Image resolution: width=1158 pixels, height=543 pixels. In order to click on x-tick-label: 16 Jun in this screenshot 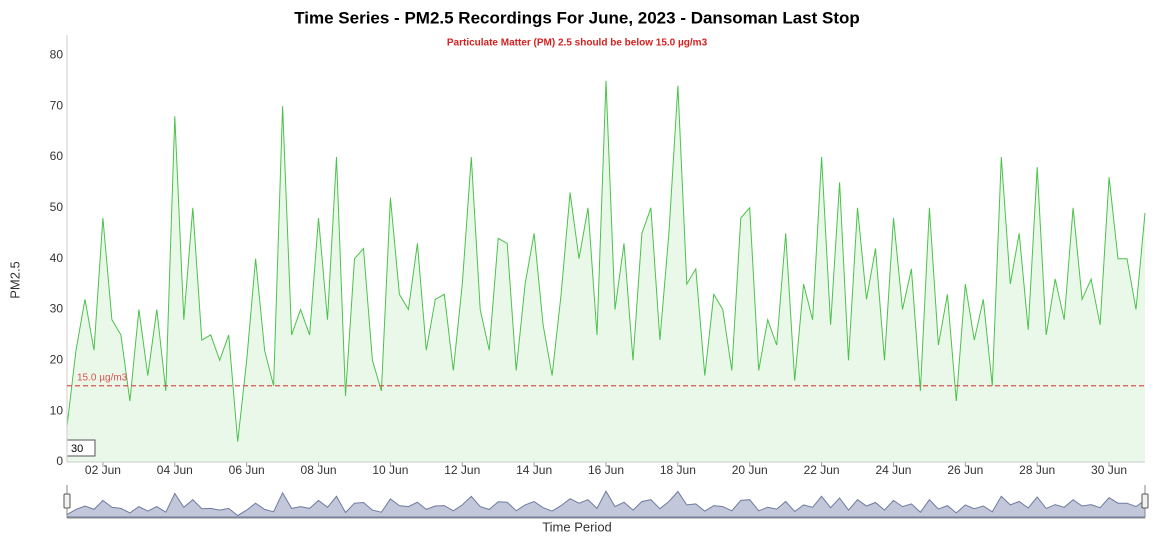, I will do `click(606, 470)`.